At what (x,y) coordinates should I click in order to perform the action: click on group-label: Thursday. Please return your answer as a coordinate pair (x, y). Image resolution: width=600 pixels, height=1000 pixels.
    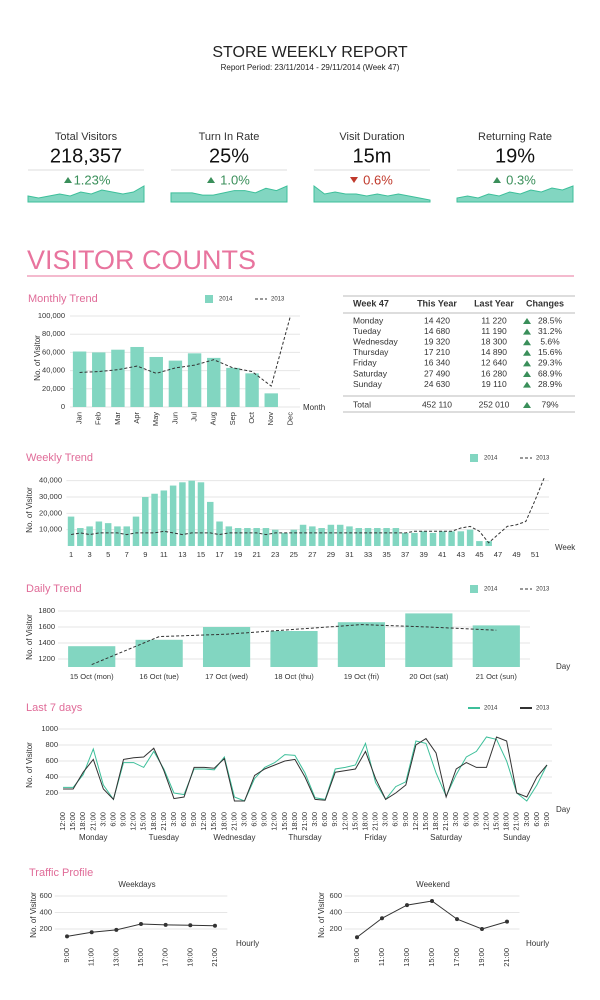
    Looking at the image, I should click on (304, 837).